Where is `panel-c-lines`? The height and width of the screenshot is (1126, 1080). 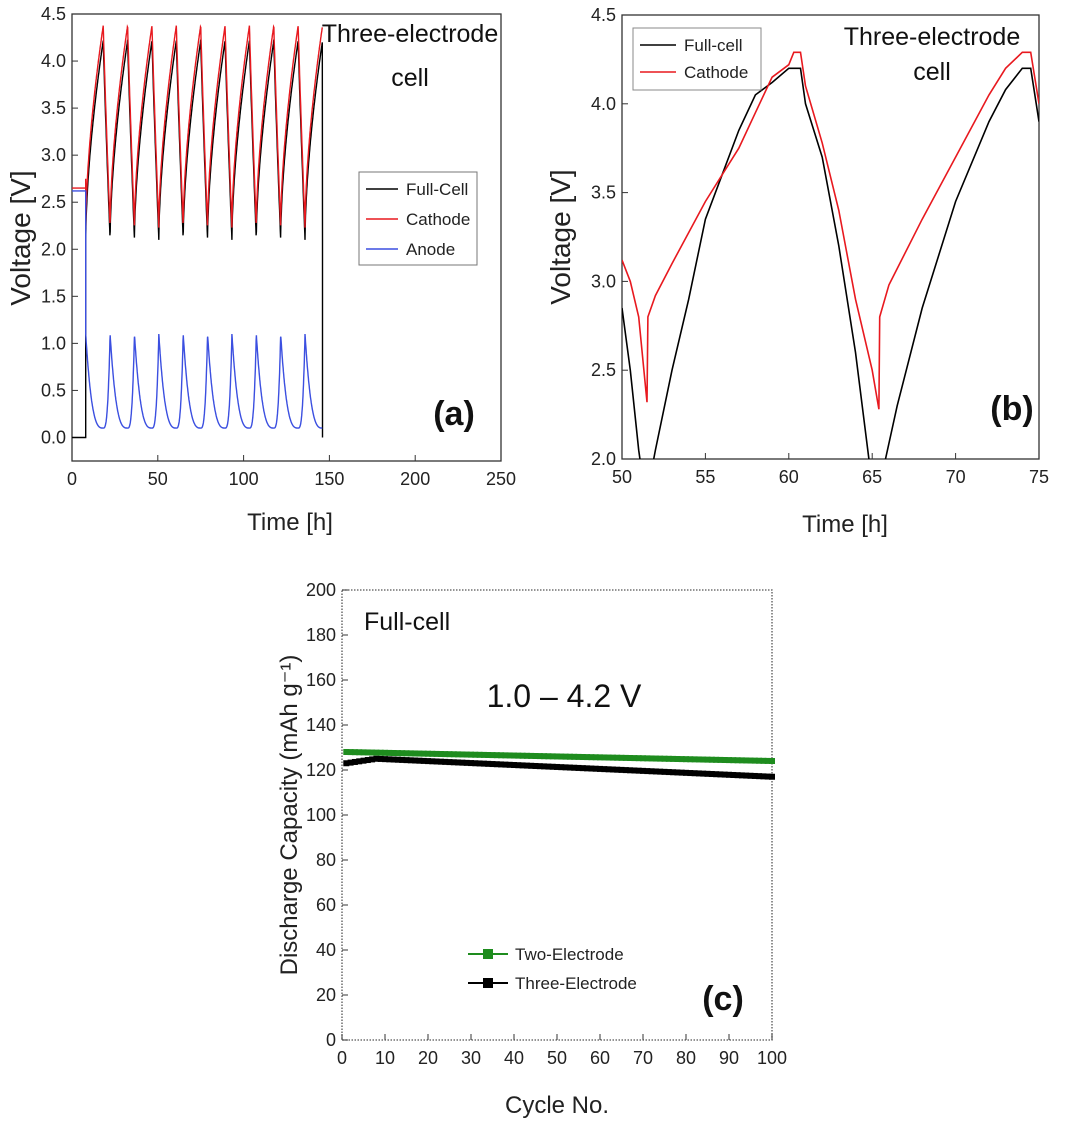 panel-c-lines is located at coordinates (559, 764).